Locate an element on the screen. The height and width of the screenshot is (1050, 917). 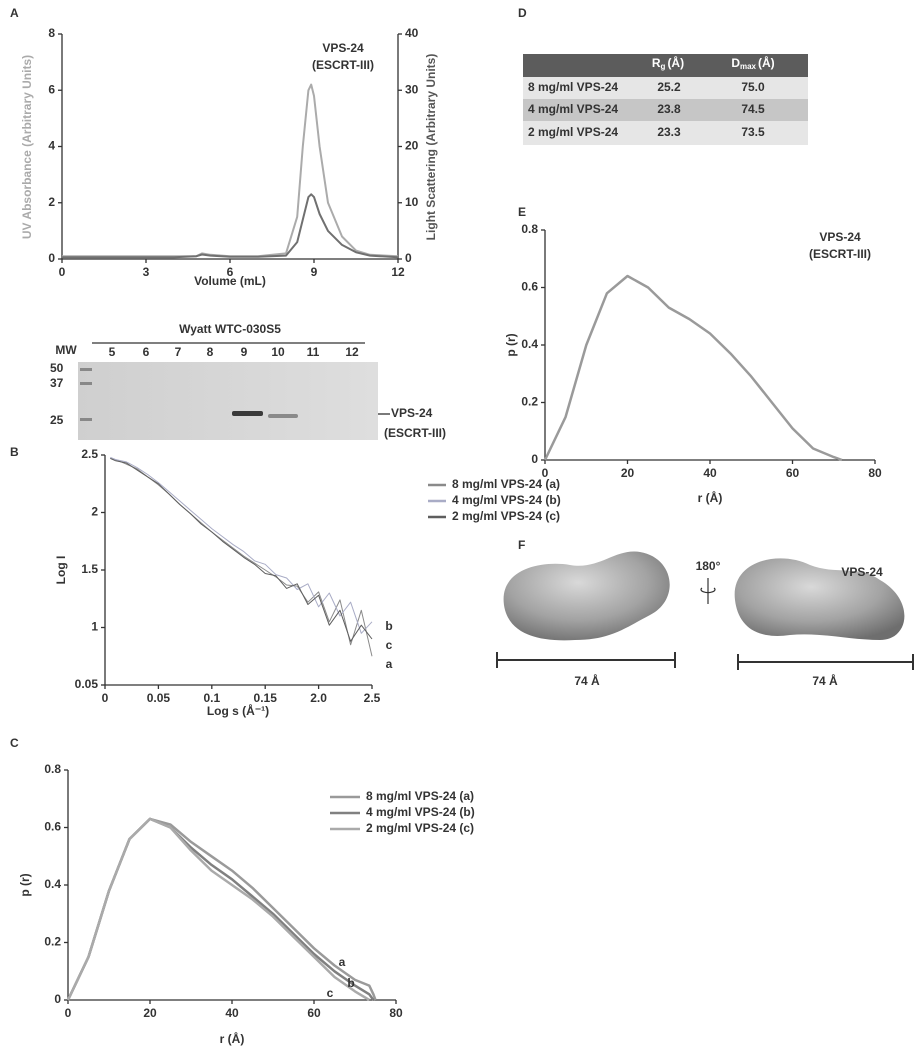
gel-title: Wyatt WTC-030S5 is located at coordinates (230, 329).